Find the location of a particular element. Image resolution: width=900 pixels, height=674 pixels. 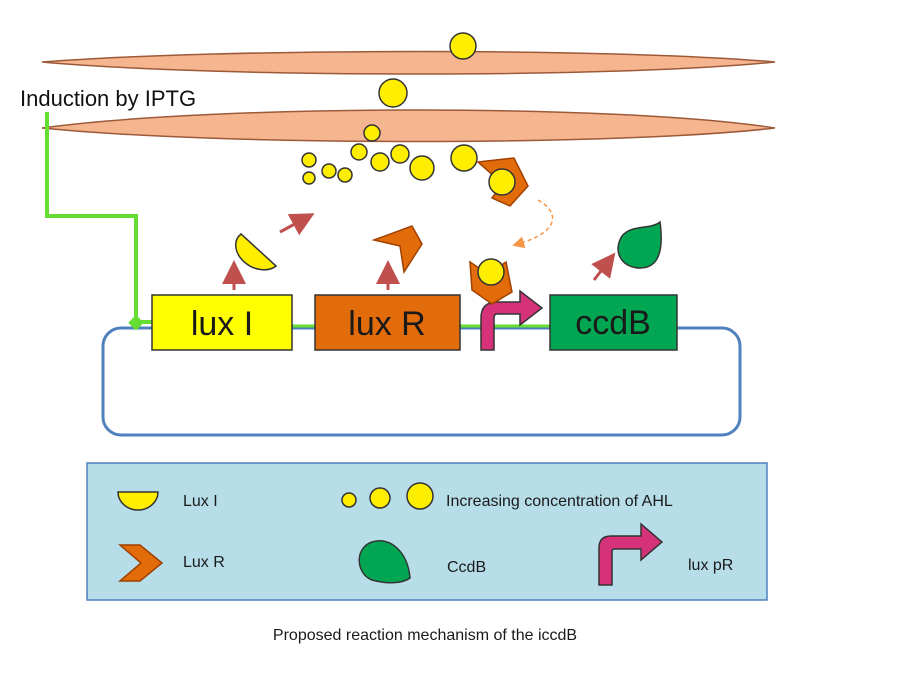

gene-luxi-label: lux I is located at coordinates (222, 324).